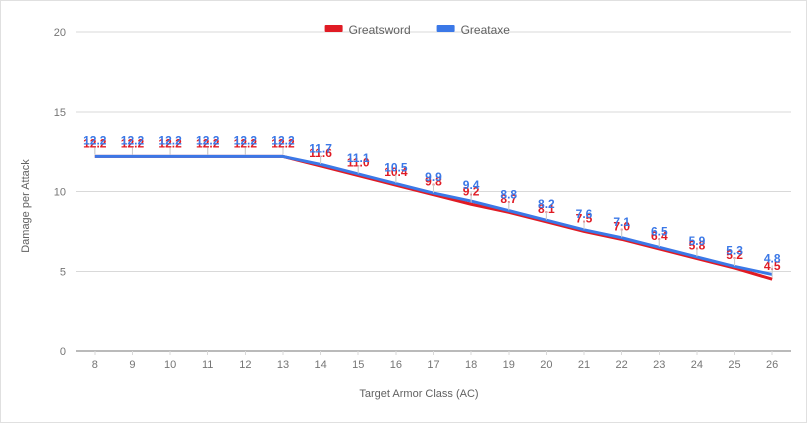  Describe the element at coordinates (417, 30) in the screenshot. I see `legend-group: Greatsword Greataxe` at that location.